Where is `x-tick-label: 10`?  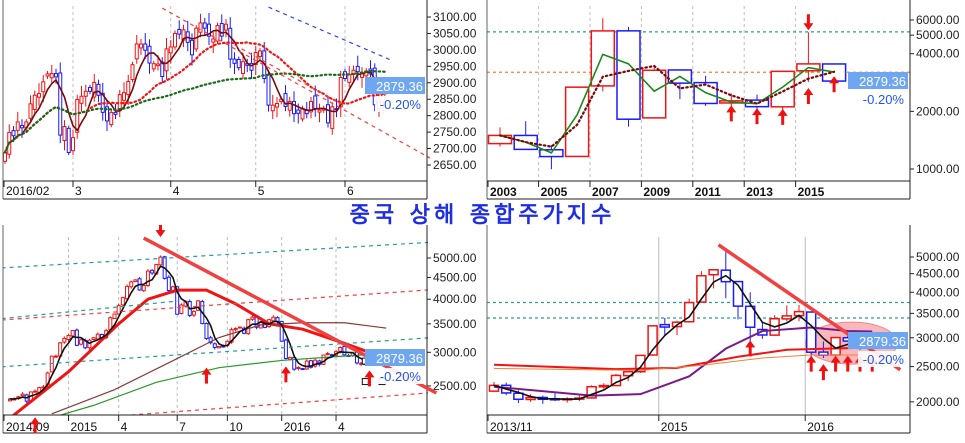
x-tick-label: 10 is located at coordinates (236, 427).